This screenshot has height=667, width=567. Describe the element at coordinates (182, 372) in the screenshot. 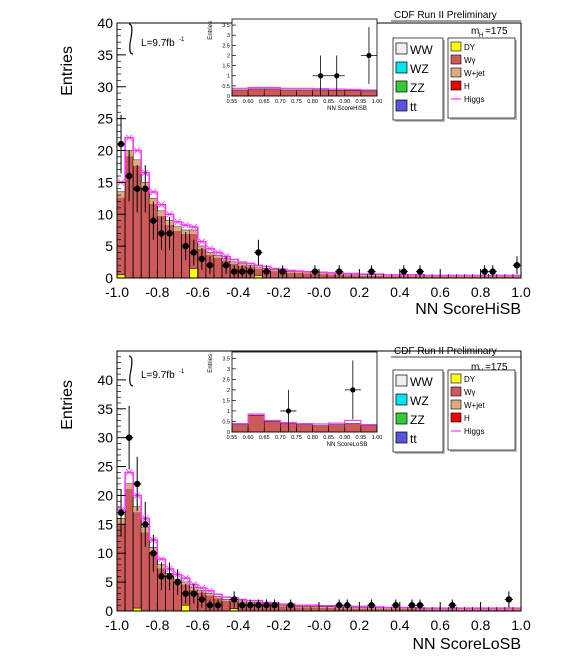

I see `luminosity-superscript: -1` at that location.